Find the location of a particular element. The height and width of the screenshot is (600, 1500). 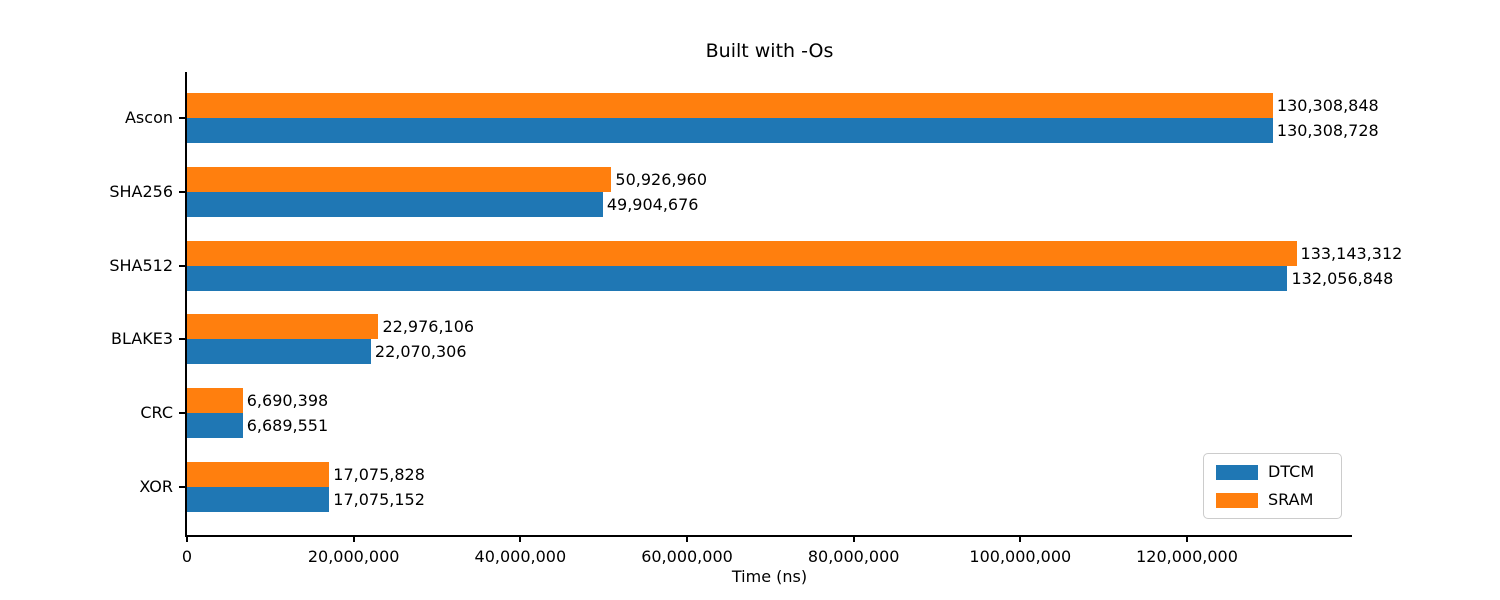

category-label-crc: CRC is located at coordinates (156, 413).